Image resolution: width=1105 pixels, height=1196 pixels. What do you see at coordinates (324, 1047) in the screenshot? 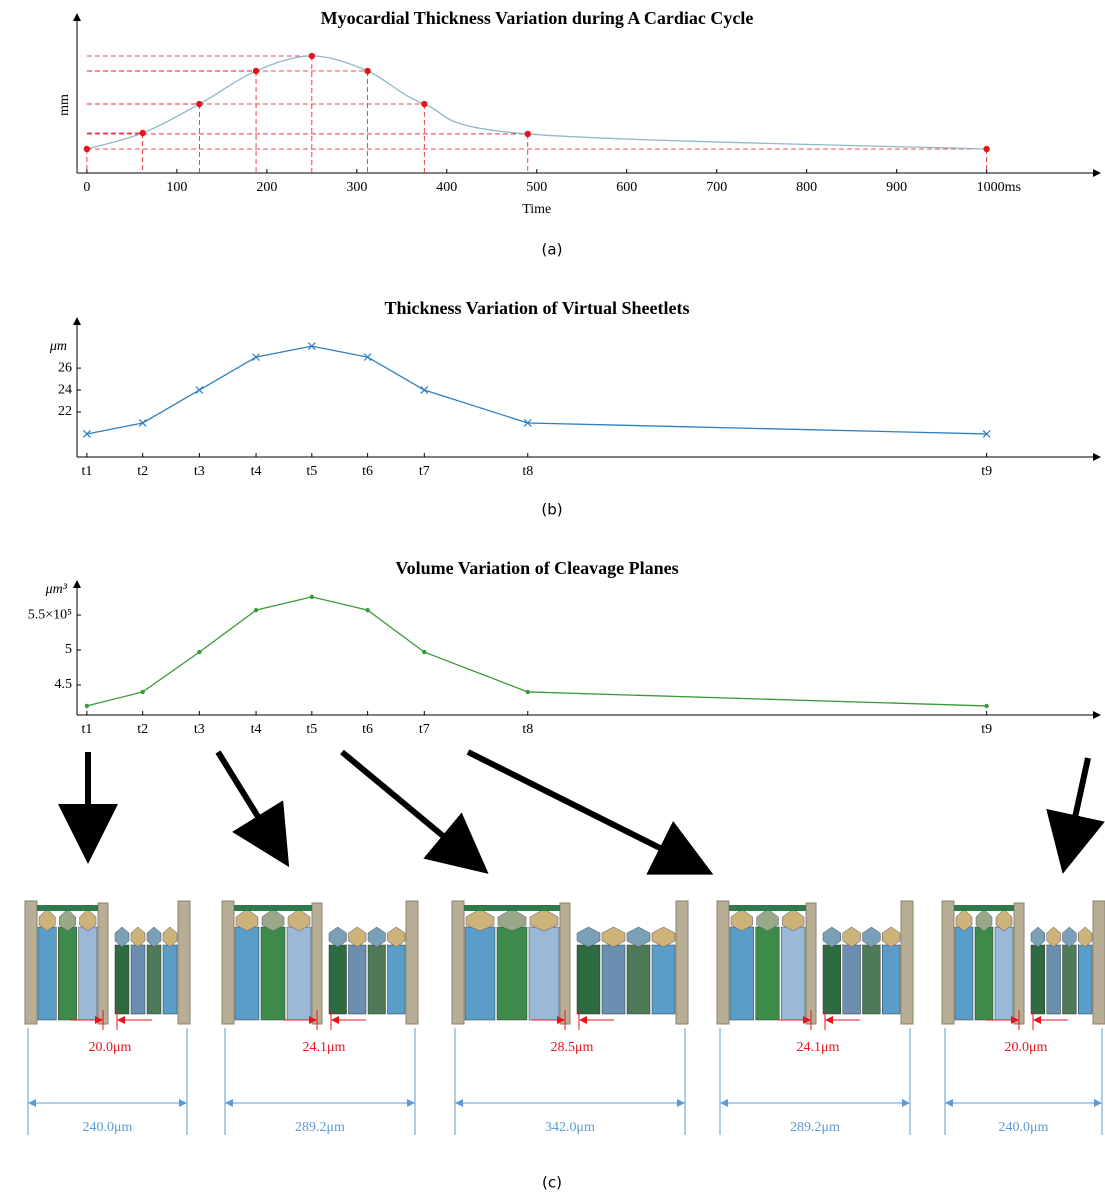
I see `gap-label: 24.1μm` at bounding box center [324, 1047].